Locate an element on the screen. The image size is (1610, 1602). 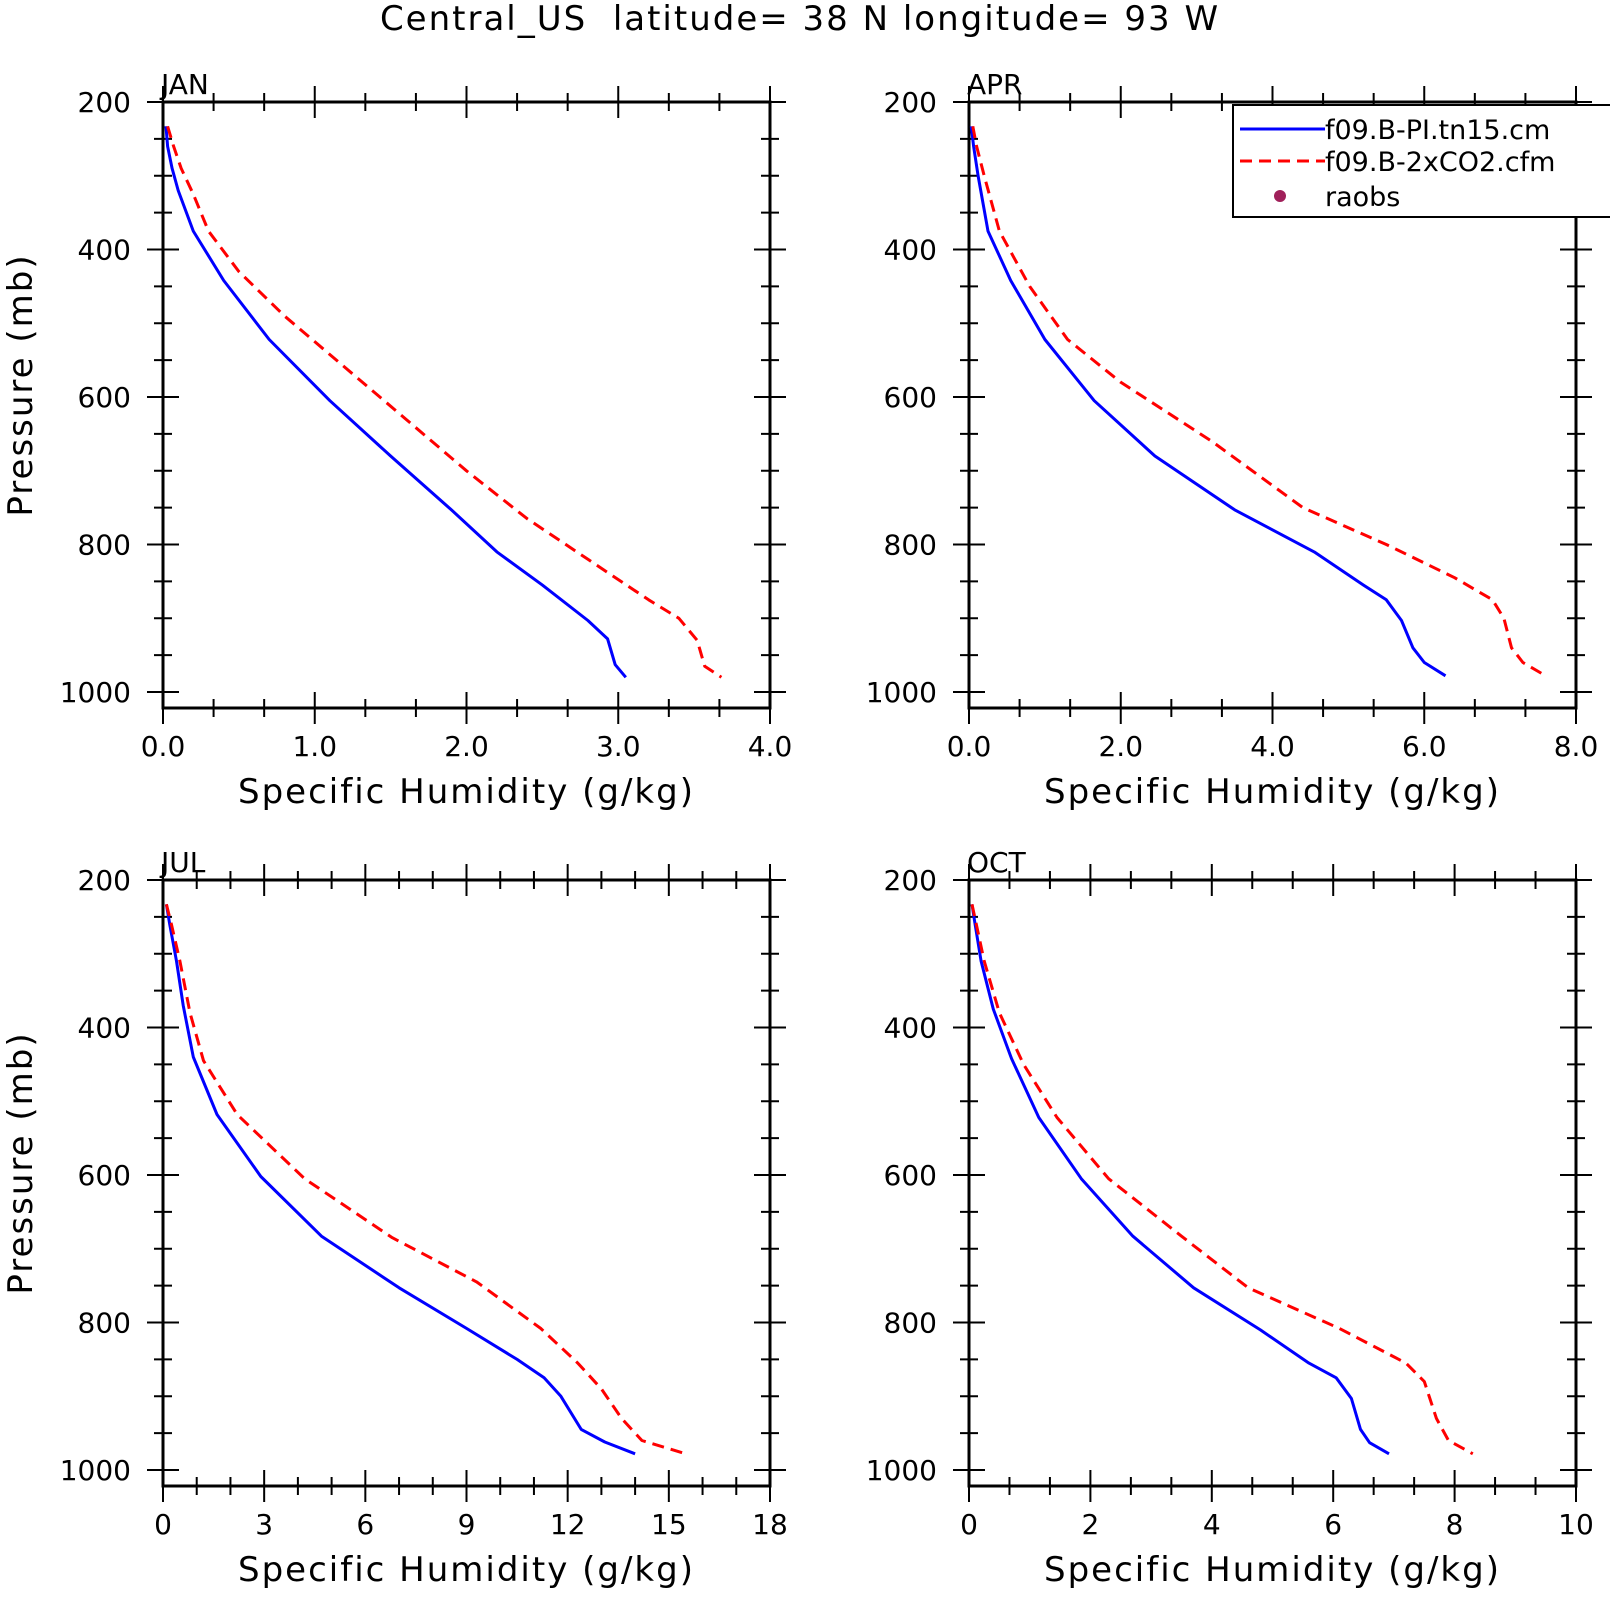
x-tick-label: 12 is located at coordinates (568, 1524).